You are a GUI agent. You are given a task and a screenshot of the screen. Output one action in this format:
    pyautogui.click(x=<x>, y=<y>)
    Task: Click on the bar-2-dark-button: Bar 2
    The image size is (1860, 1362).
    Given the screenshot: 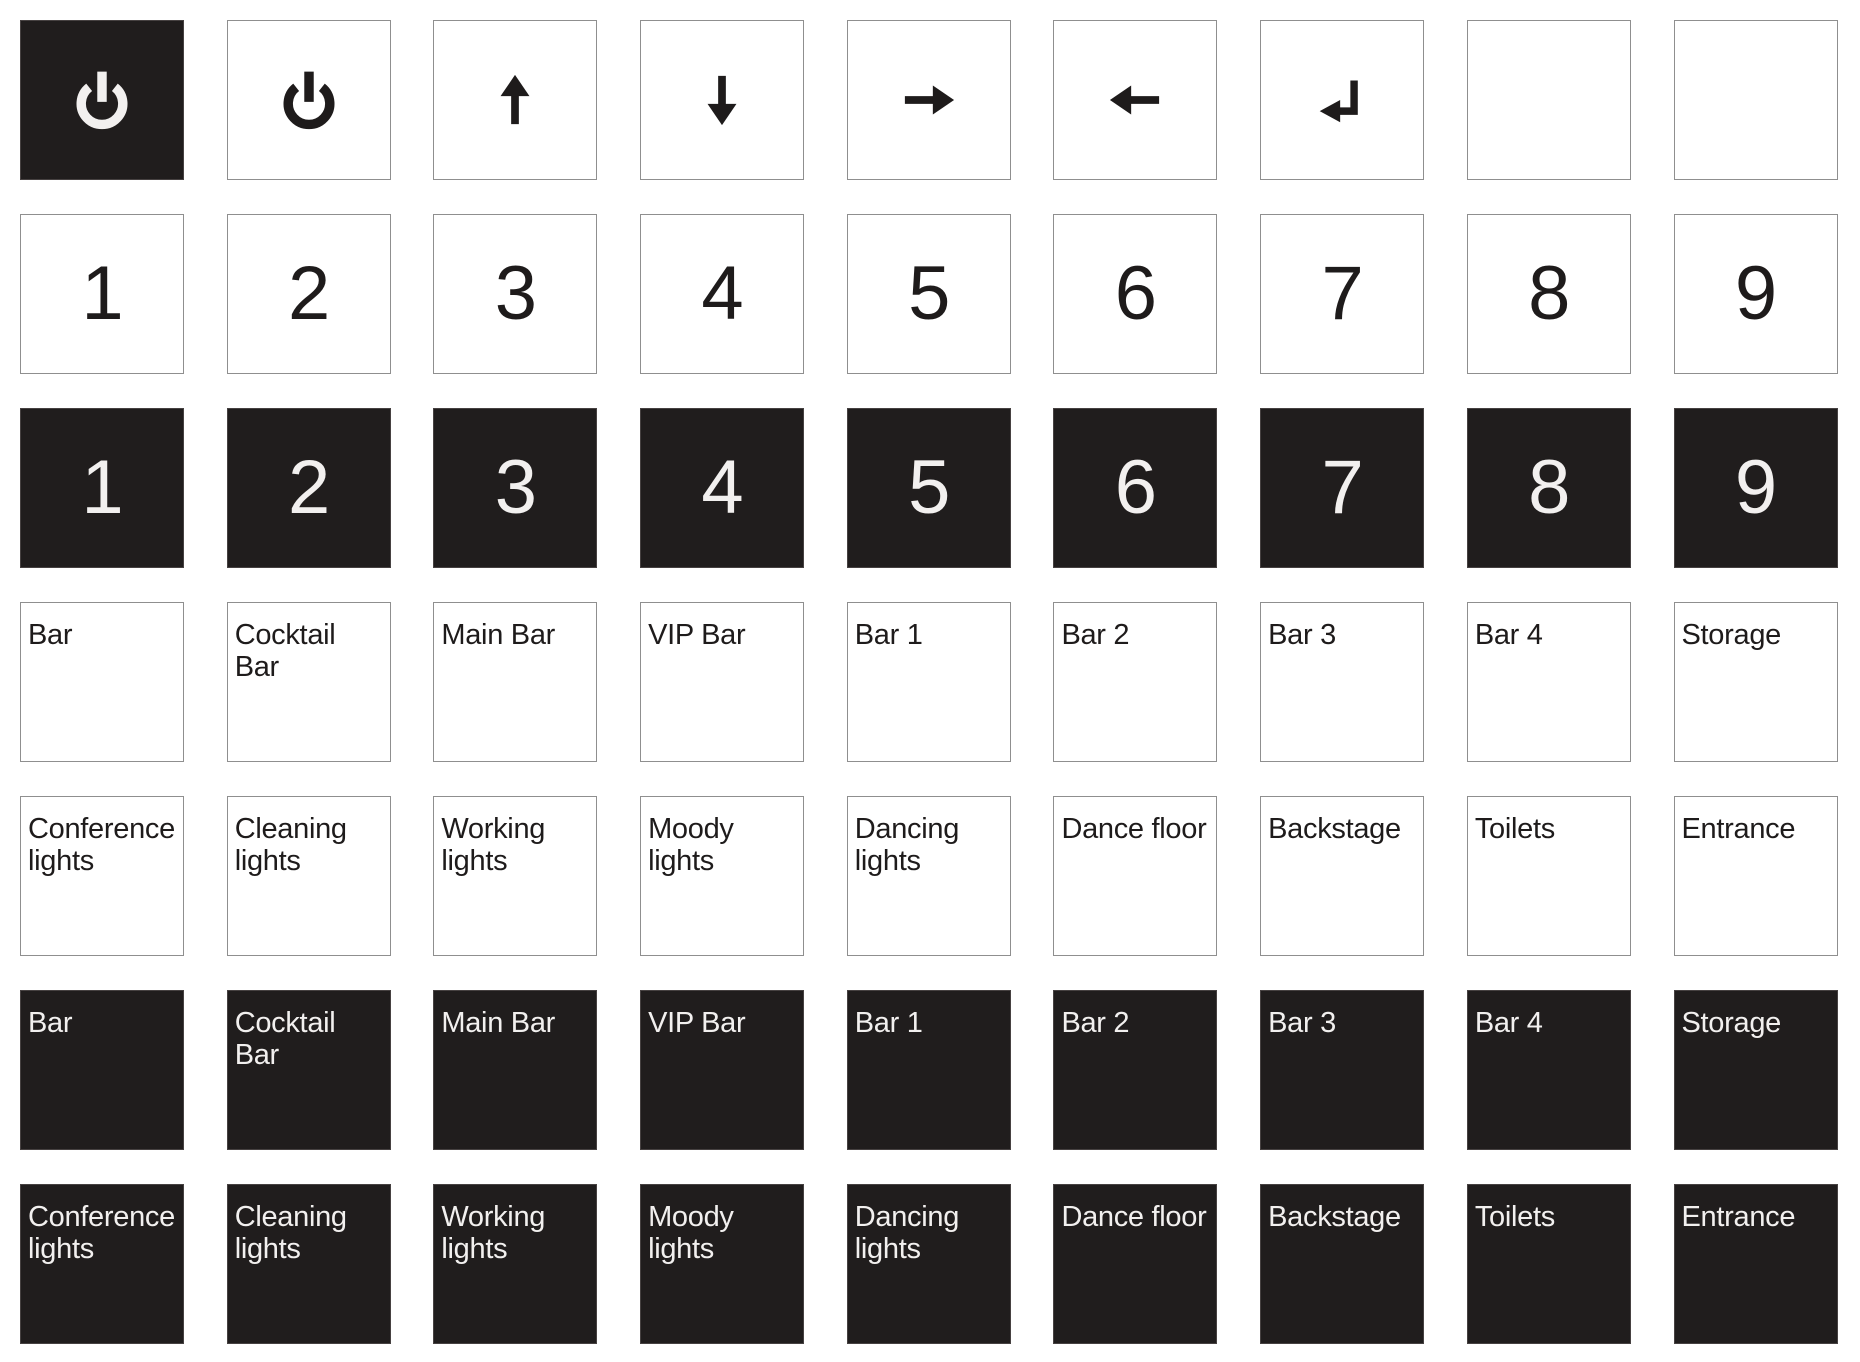 What is the action you would take?
    pyautogui.click(x=1135, y=1070)
    